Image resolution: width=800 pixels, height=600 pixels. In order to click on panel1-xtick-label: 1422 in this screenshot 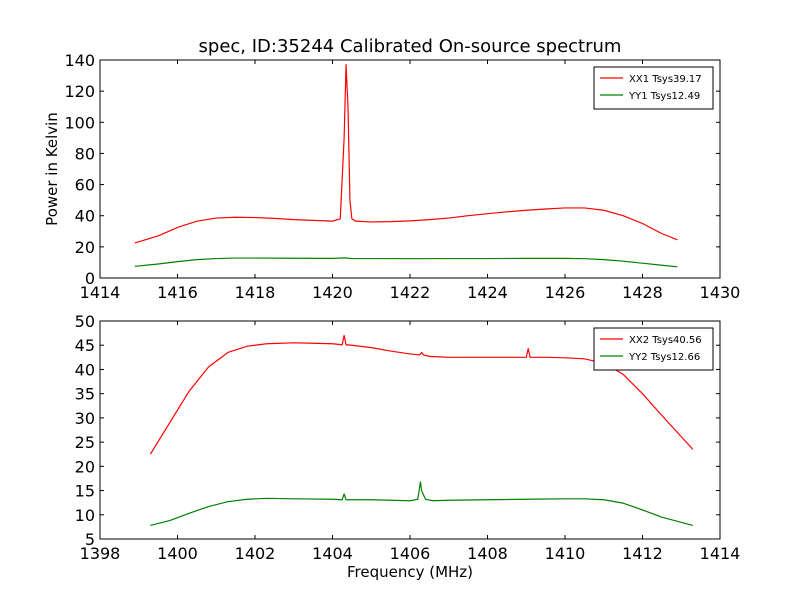, I will do `click(410, 292)`.